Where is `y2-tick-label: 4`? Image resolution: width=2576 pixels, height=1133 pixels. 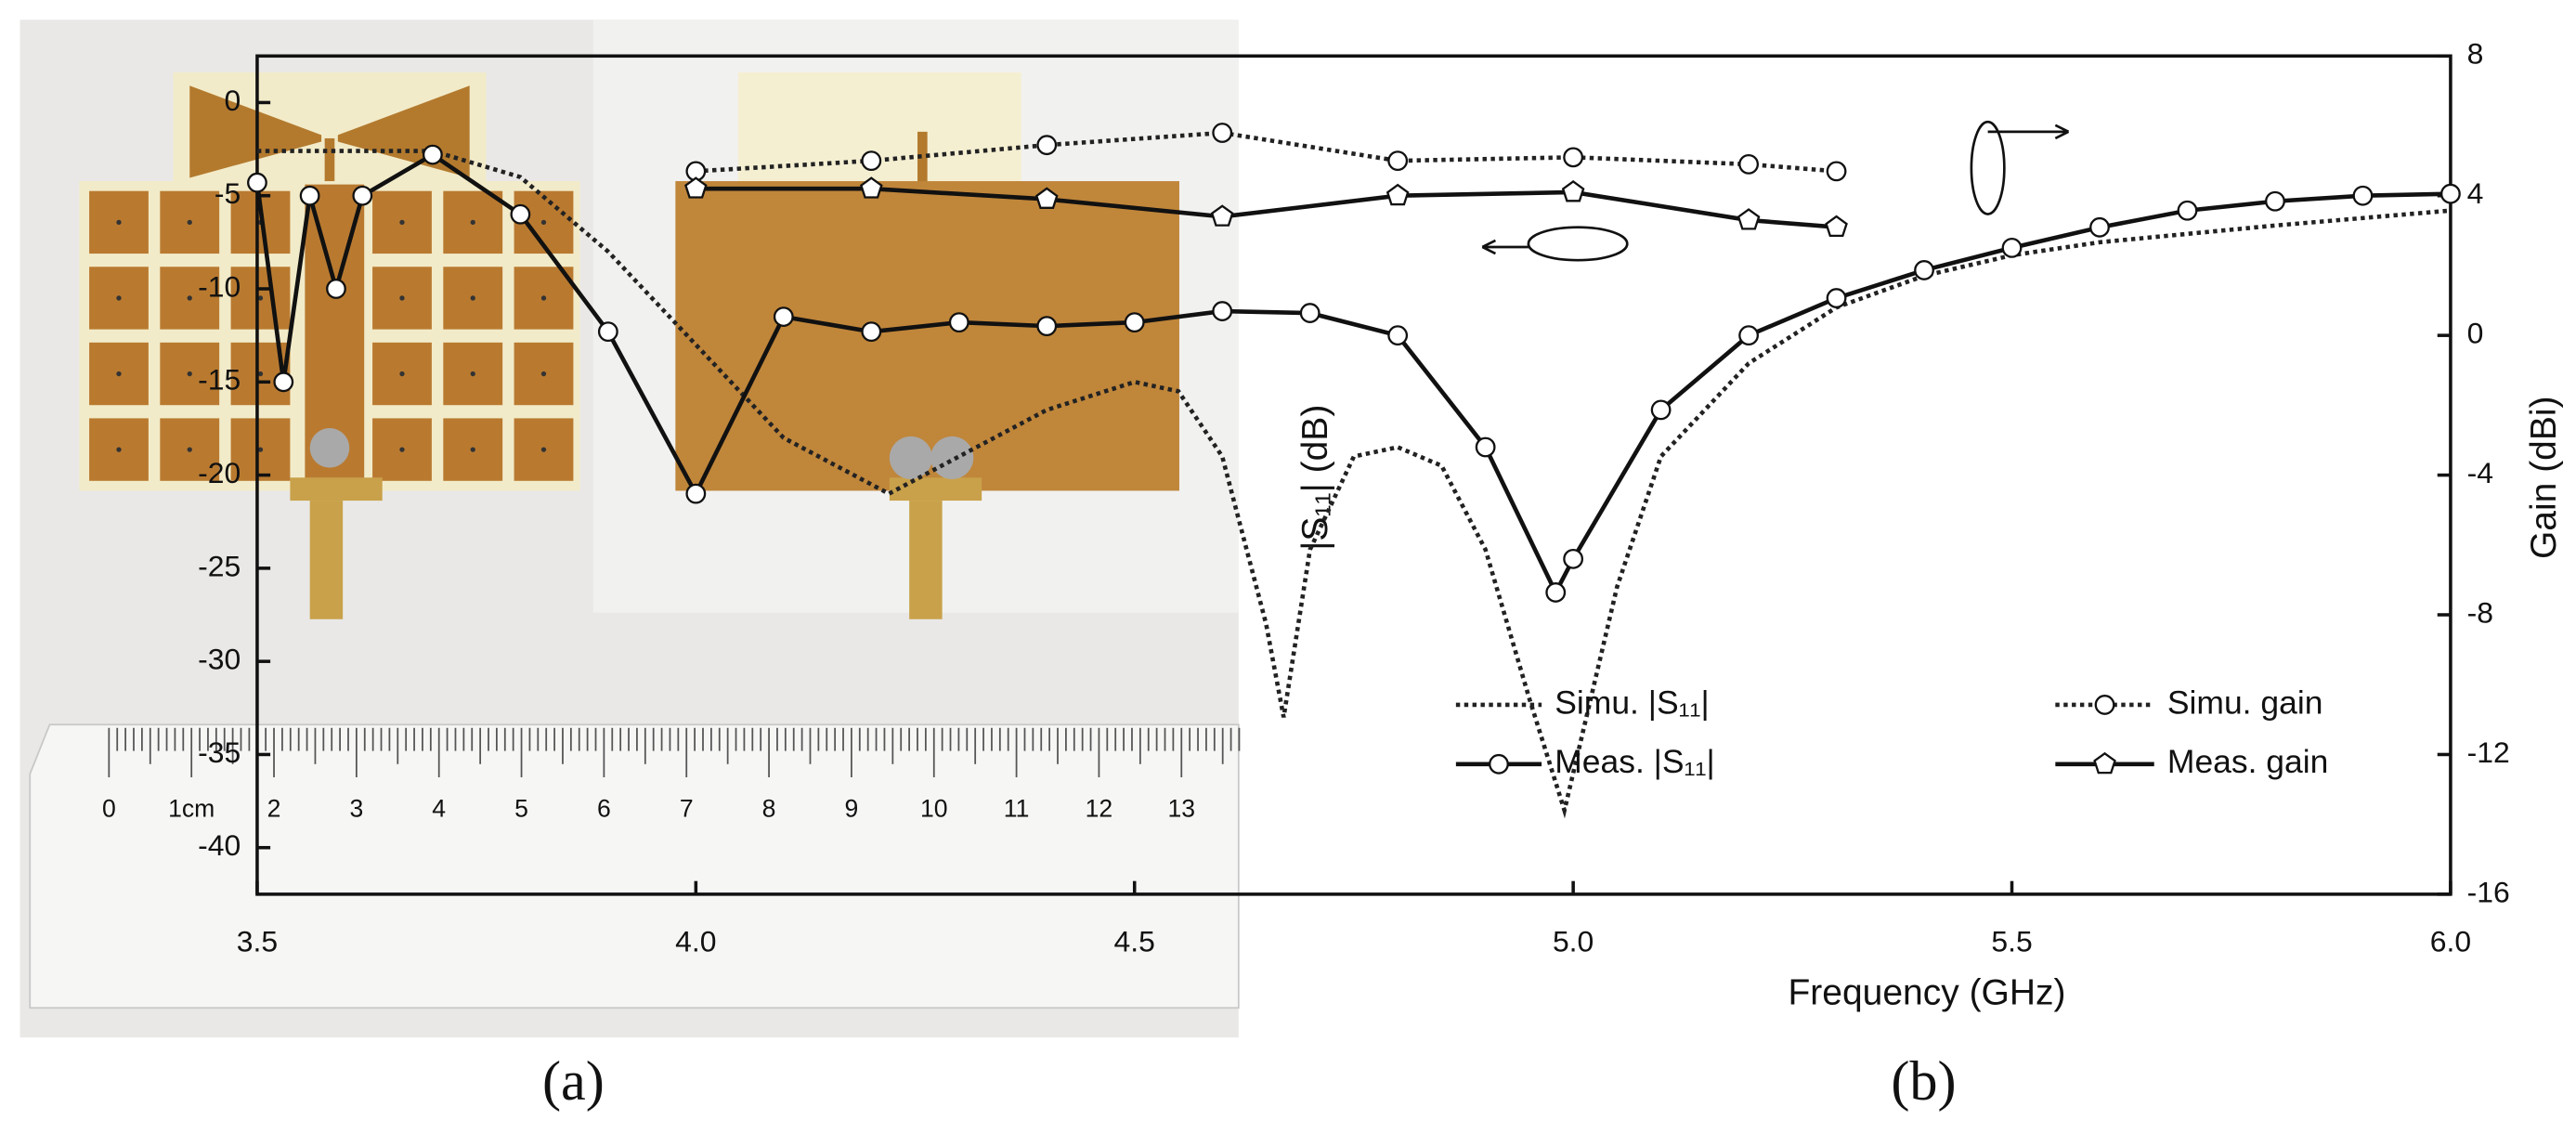 y2-tick-label: 4 is located at coordinates (2475, 193).